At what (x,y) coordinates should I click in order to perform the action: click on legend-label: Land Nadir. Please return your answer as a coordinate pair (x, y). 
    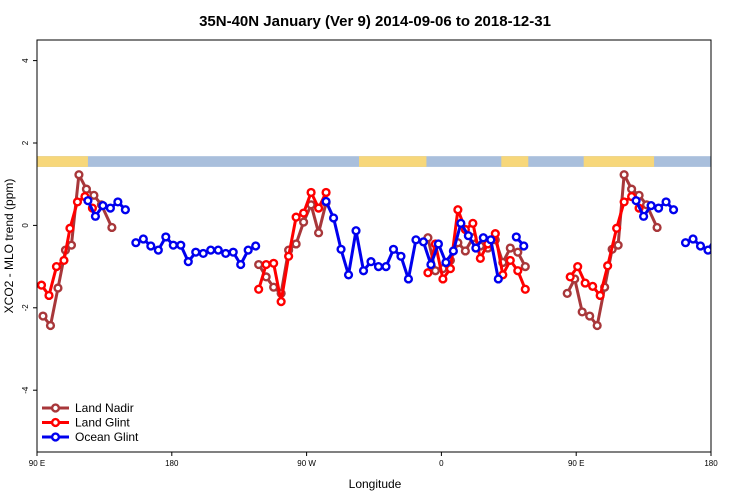
    Looking at the image, I should click on (104, 408).